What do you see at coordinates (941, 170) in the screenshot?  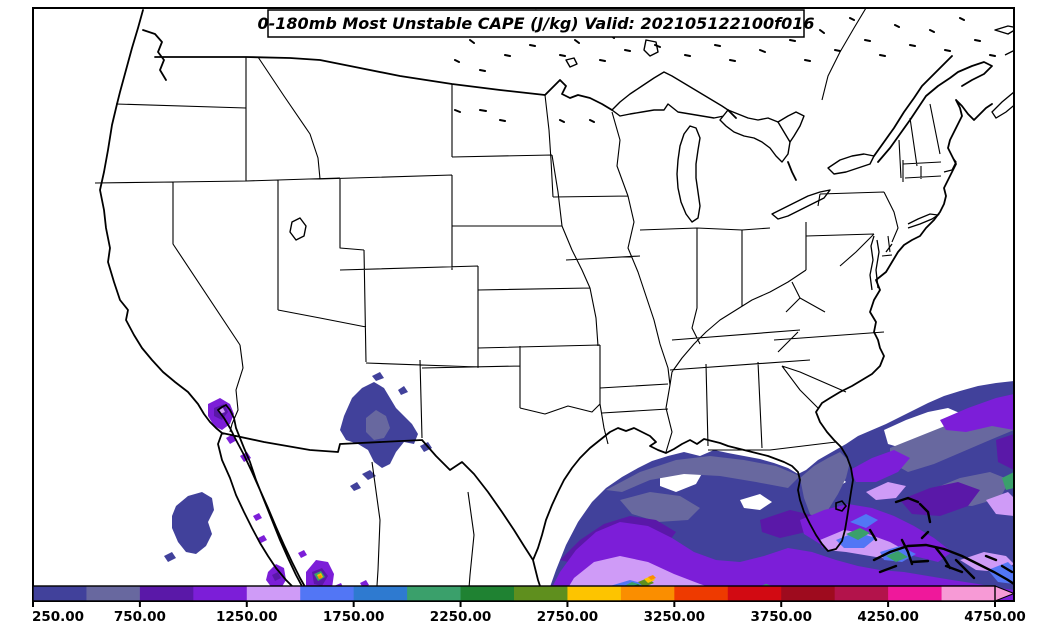 I see `coastal-details` at bounding box center [941, 170].